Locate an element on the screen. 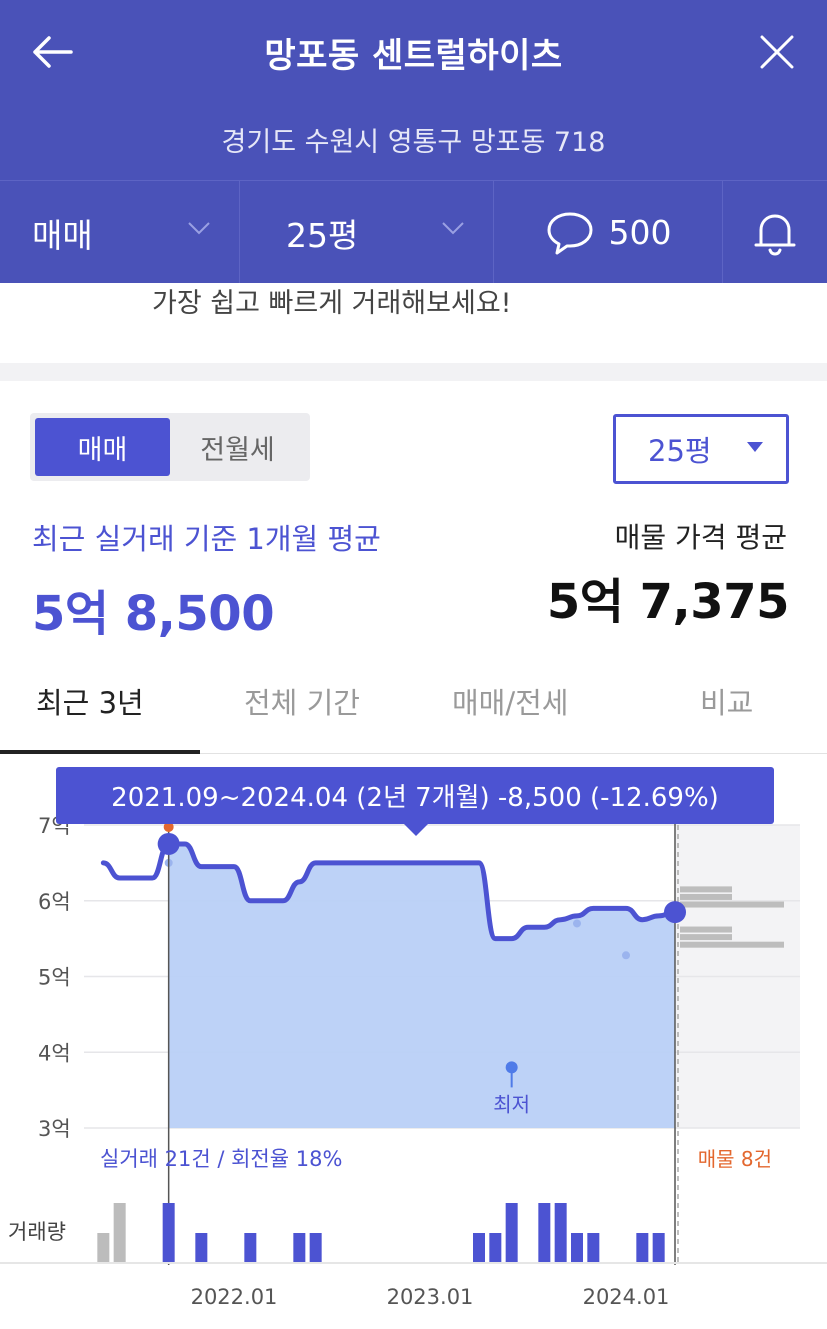 This screenshot has height=1329, width=827. size-select-value: 25평 is located at coordinates (680, 451).